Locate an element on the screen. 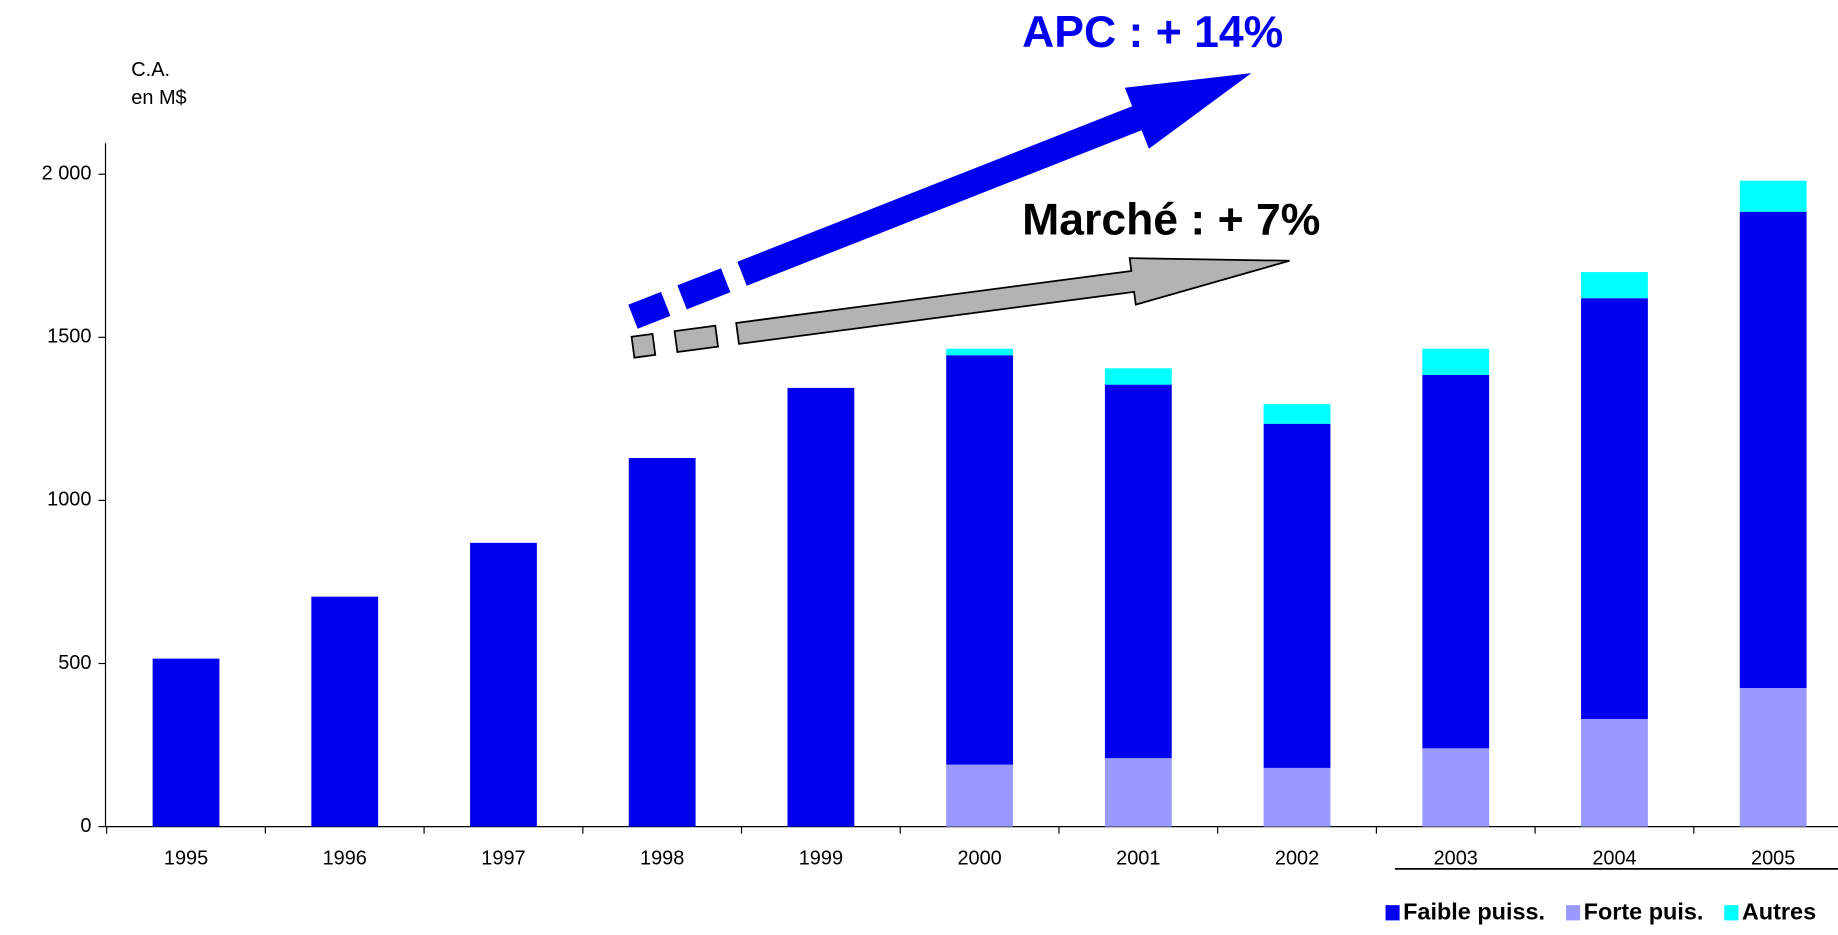  x-tick-label: 2002 is located at coordinates (1297, 859).